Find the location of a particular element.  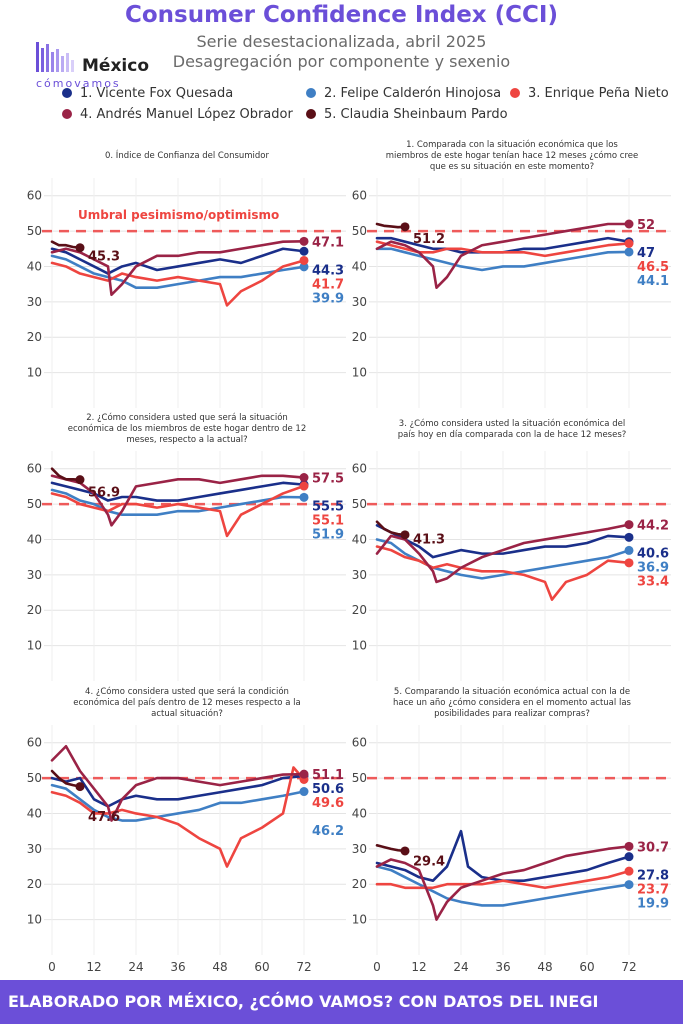

series-end-label-2: 41.7 is located at coordinates (328, 284).